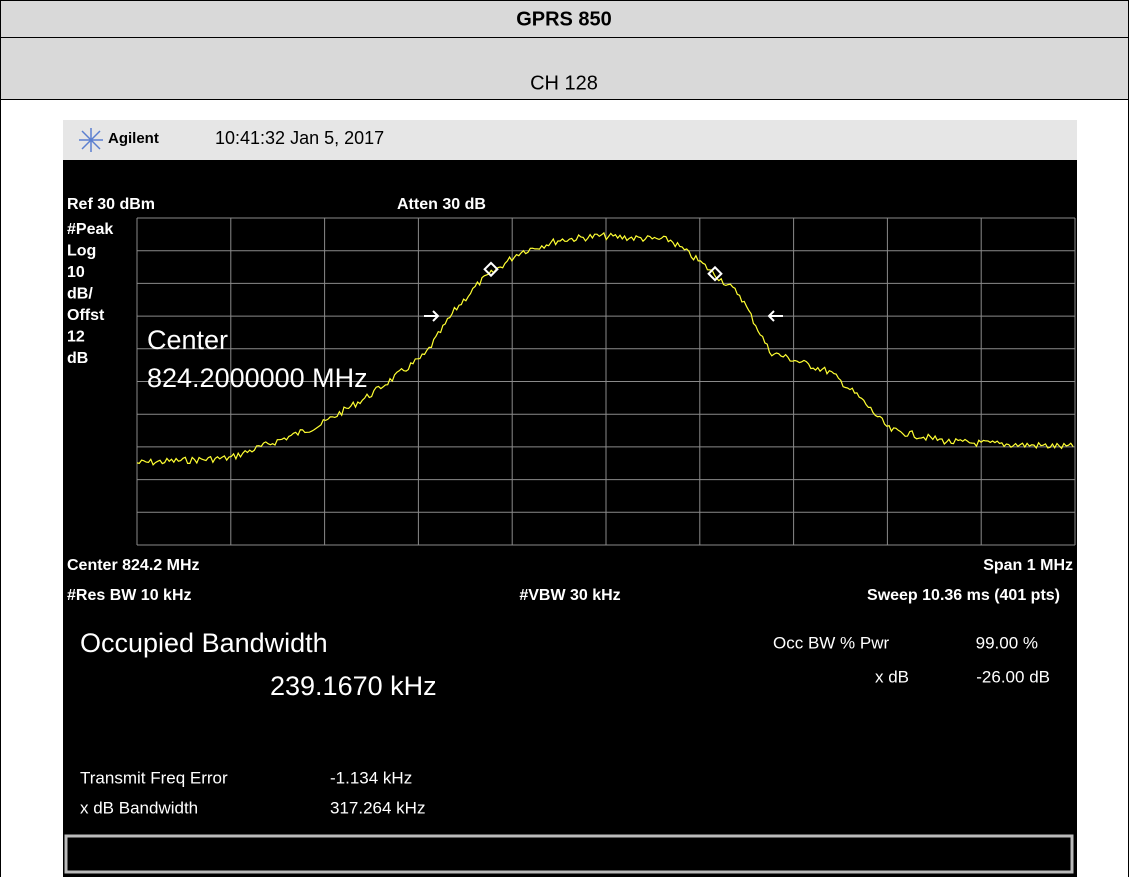 Image resolution: width=1129 pixels, height=877 pixels. Describe the element at coordinates (81, 251) in the screenshot. I see `scale-label: Log` at that location.